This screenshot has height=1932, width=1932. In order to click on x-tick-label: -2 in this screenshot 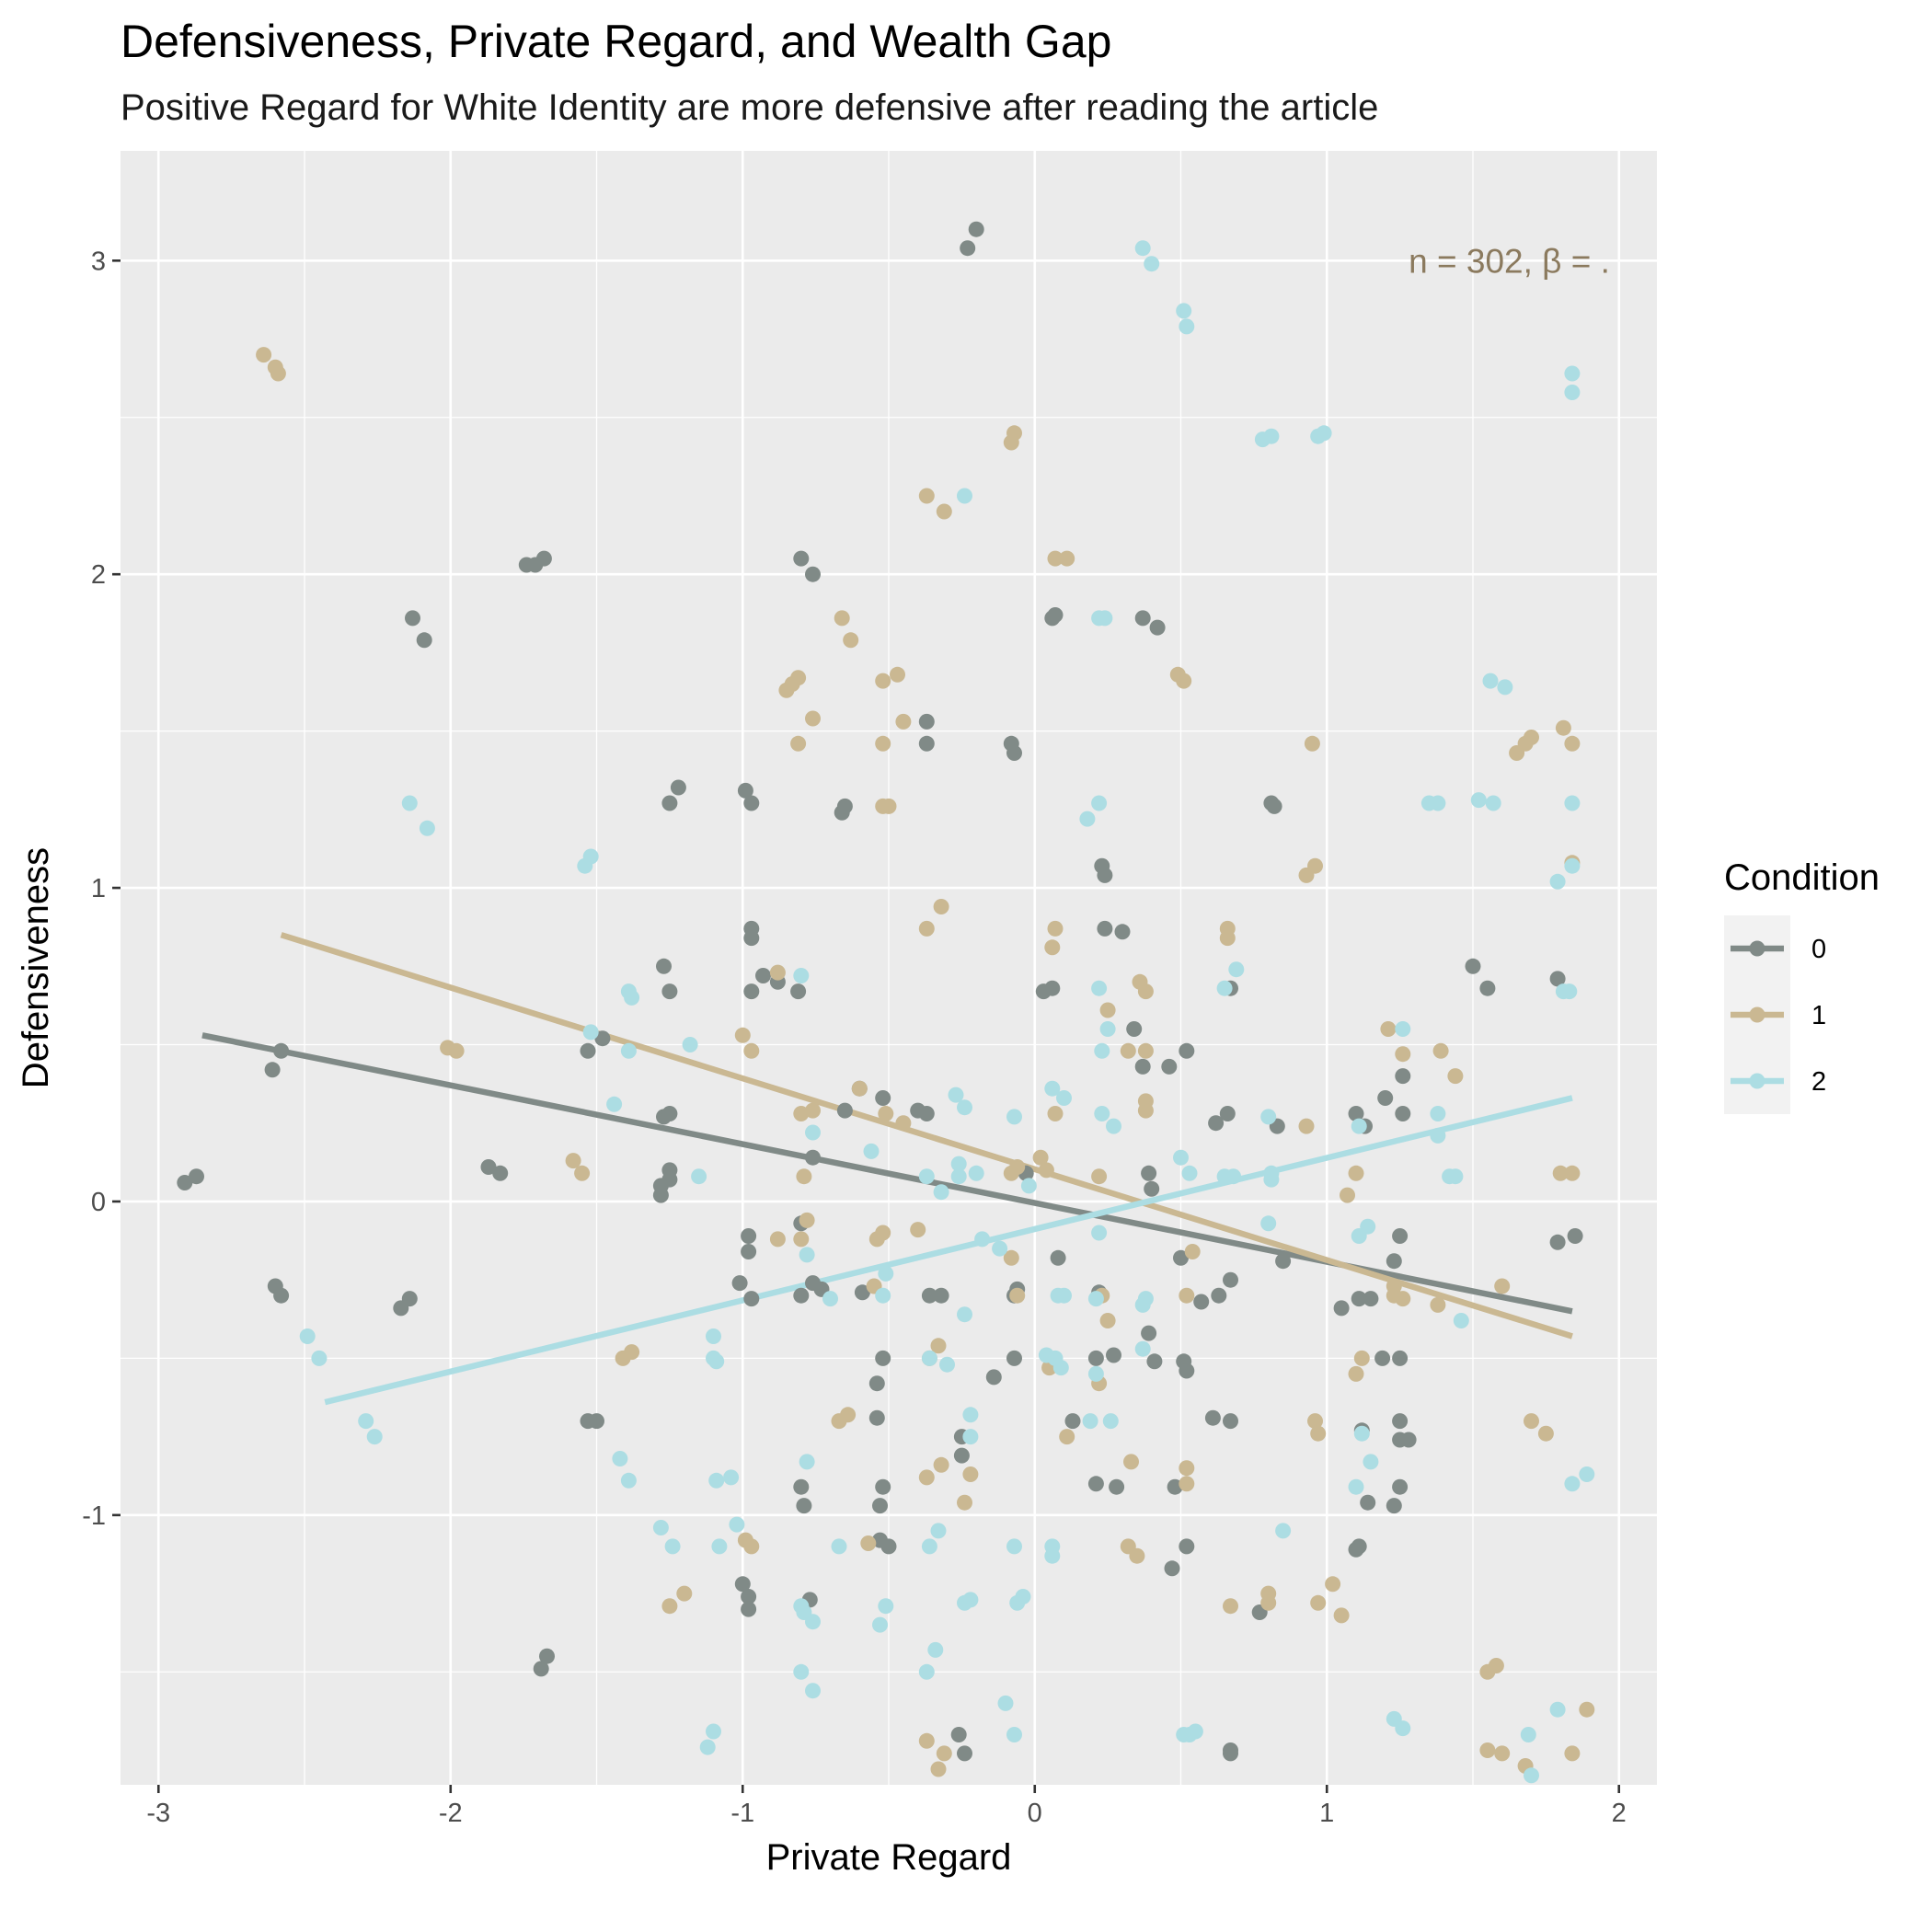, I will do `click(451, 1813)`.